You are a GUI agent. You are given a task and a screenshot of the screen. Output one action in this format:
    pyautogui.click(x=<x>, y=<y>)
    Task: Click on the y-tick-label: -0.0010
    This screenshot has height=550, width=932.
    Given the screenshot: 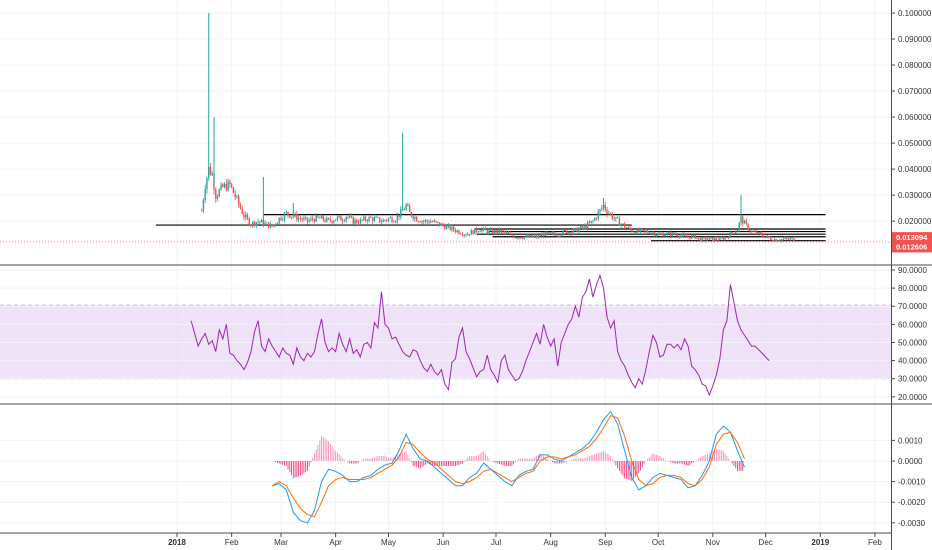 What is the action you would take?
    pyautogui.click(x=912, y=482)
    